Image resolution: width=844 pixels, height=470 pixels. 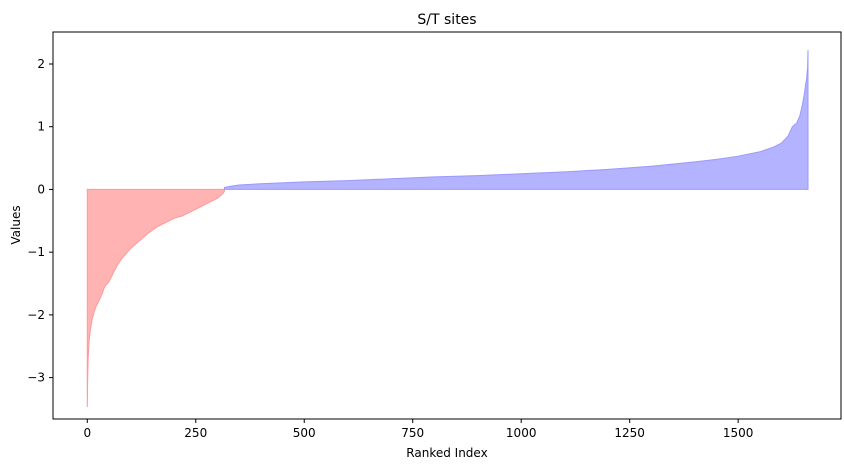 I want to click on x-tick-label: 1250, so click(x=629, y=433).